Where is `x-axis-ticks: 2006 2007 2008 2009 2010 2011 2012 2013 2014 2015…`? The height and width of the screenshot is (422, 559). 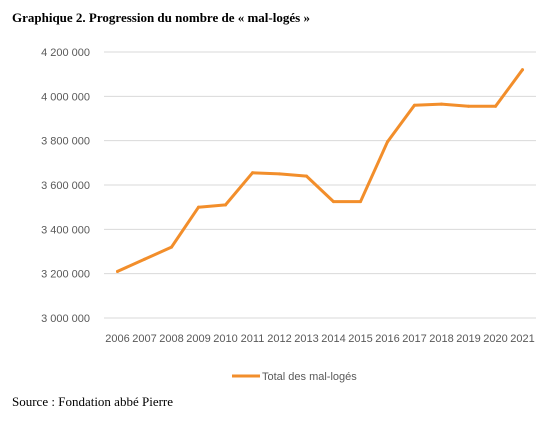
x-axis-ticks: 2006 2007 2008 2009 2010 2011 2012 2013 2014 2015… is located at coordinates (319, 339).